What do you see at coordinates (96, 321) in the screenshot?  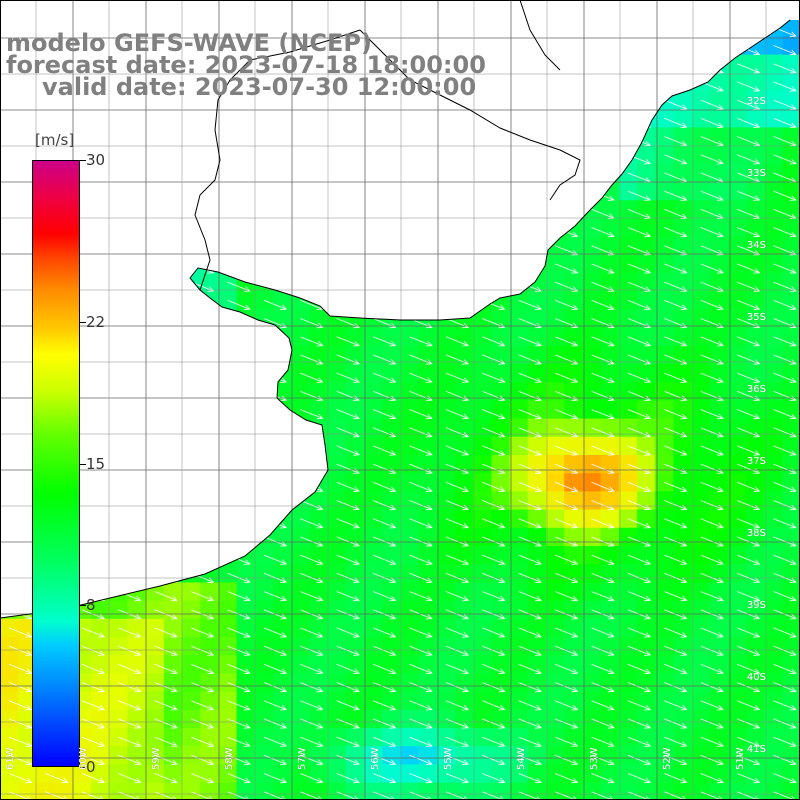 I see `colorbar-tick-label: 22` at bounding box center [96, 321].